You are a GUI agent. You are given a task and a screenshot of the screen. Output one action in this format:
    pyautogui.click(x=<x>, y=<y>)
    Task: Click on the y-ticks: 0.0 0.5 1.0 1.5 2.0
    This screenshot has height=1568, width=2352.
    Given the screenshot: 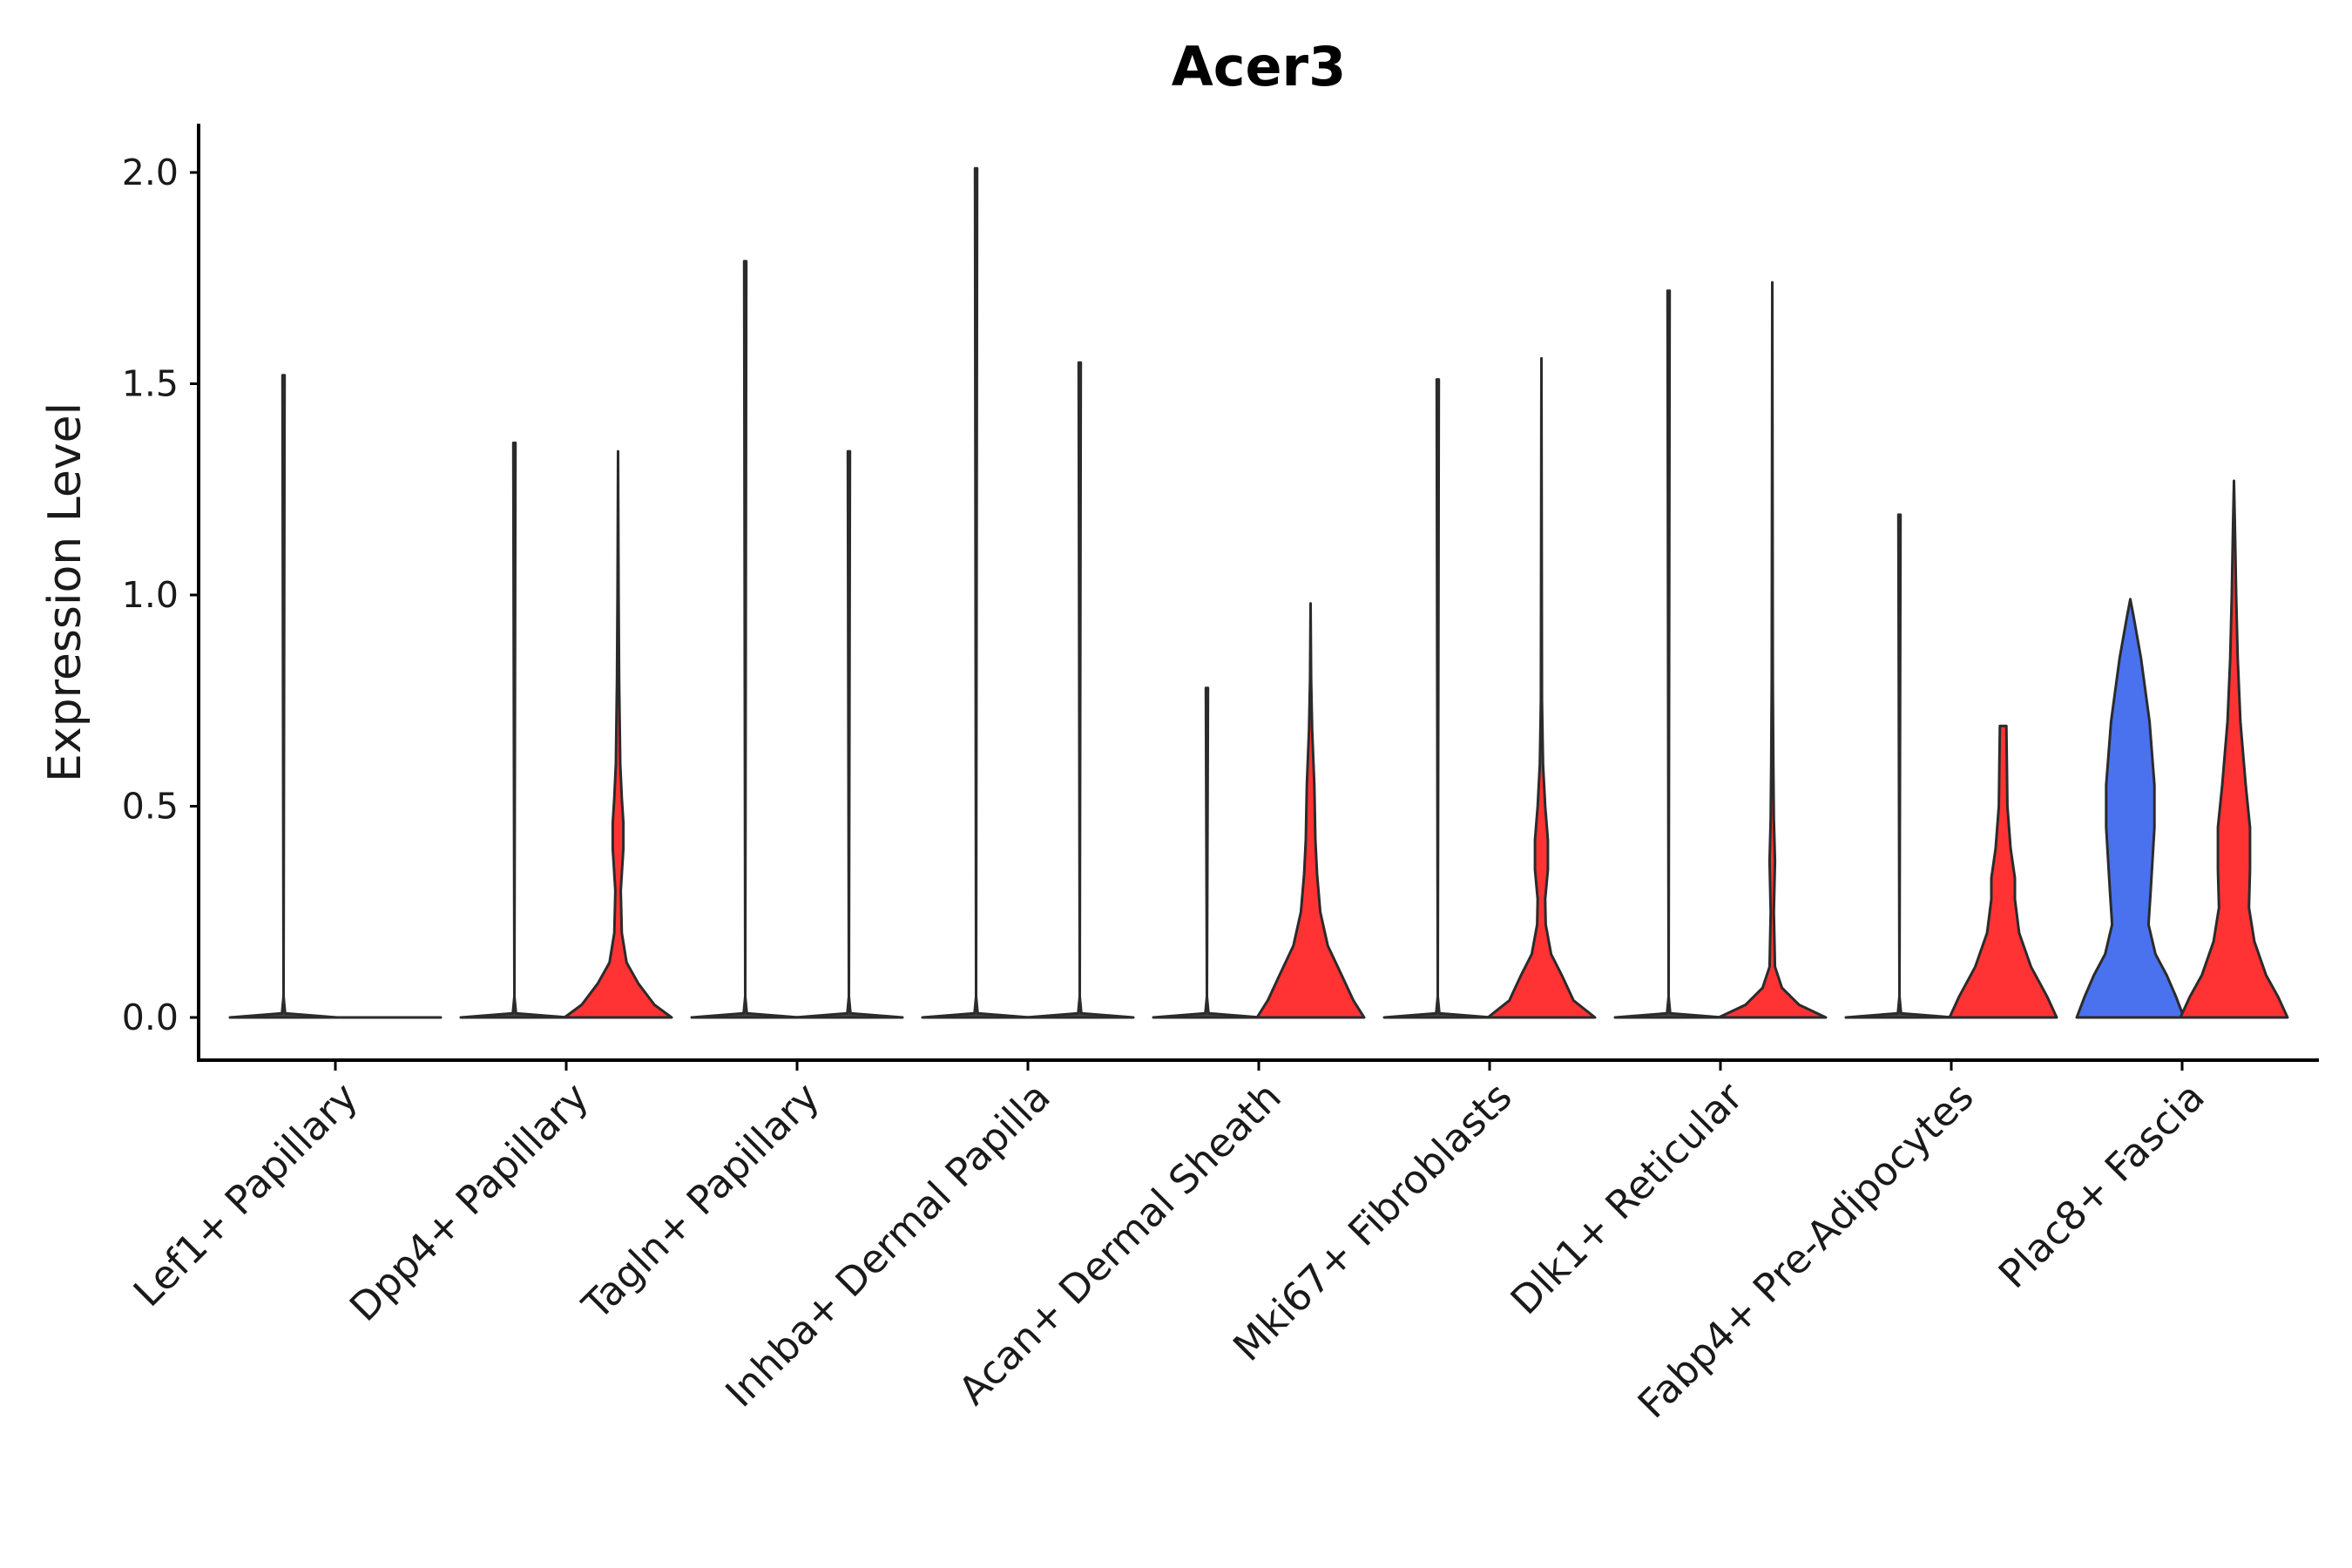 What is the action you would take?
    pyautogui.click(x=161, y=595)
    